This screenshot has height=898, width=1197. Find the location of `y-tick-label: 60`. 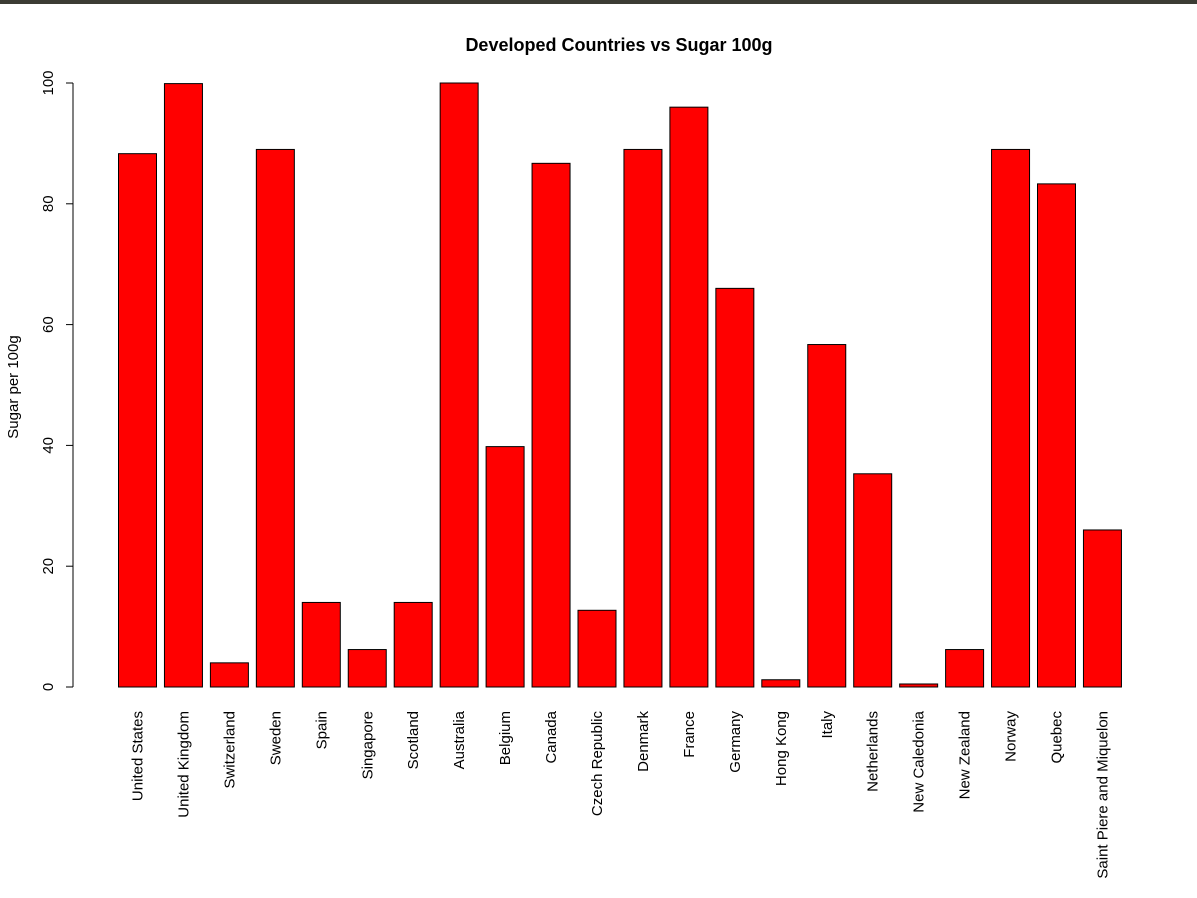

y-tick-label: 60 is located at coordinates (48, 324).